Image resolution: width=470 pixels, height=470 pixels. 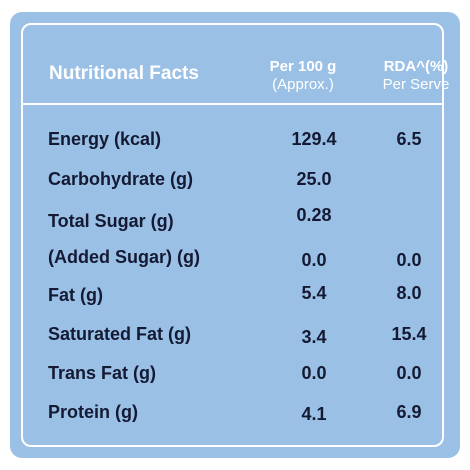 What do you see at coordinates (121, 179) in the screenshot?
I see `row-label: Carbohydrate (g)` at bounding box center [121, 179].